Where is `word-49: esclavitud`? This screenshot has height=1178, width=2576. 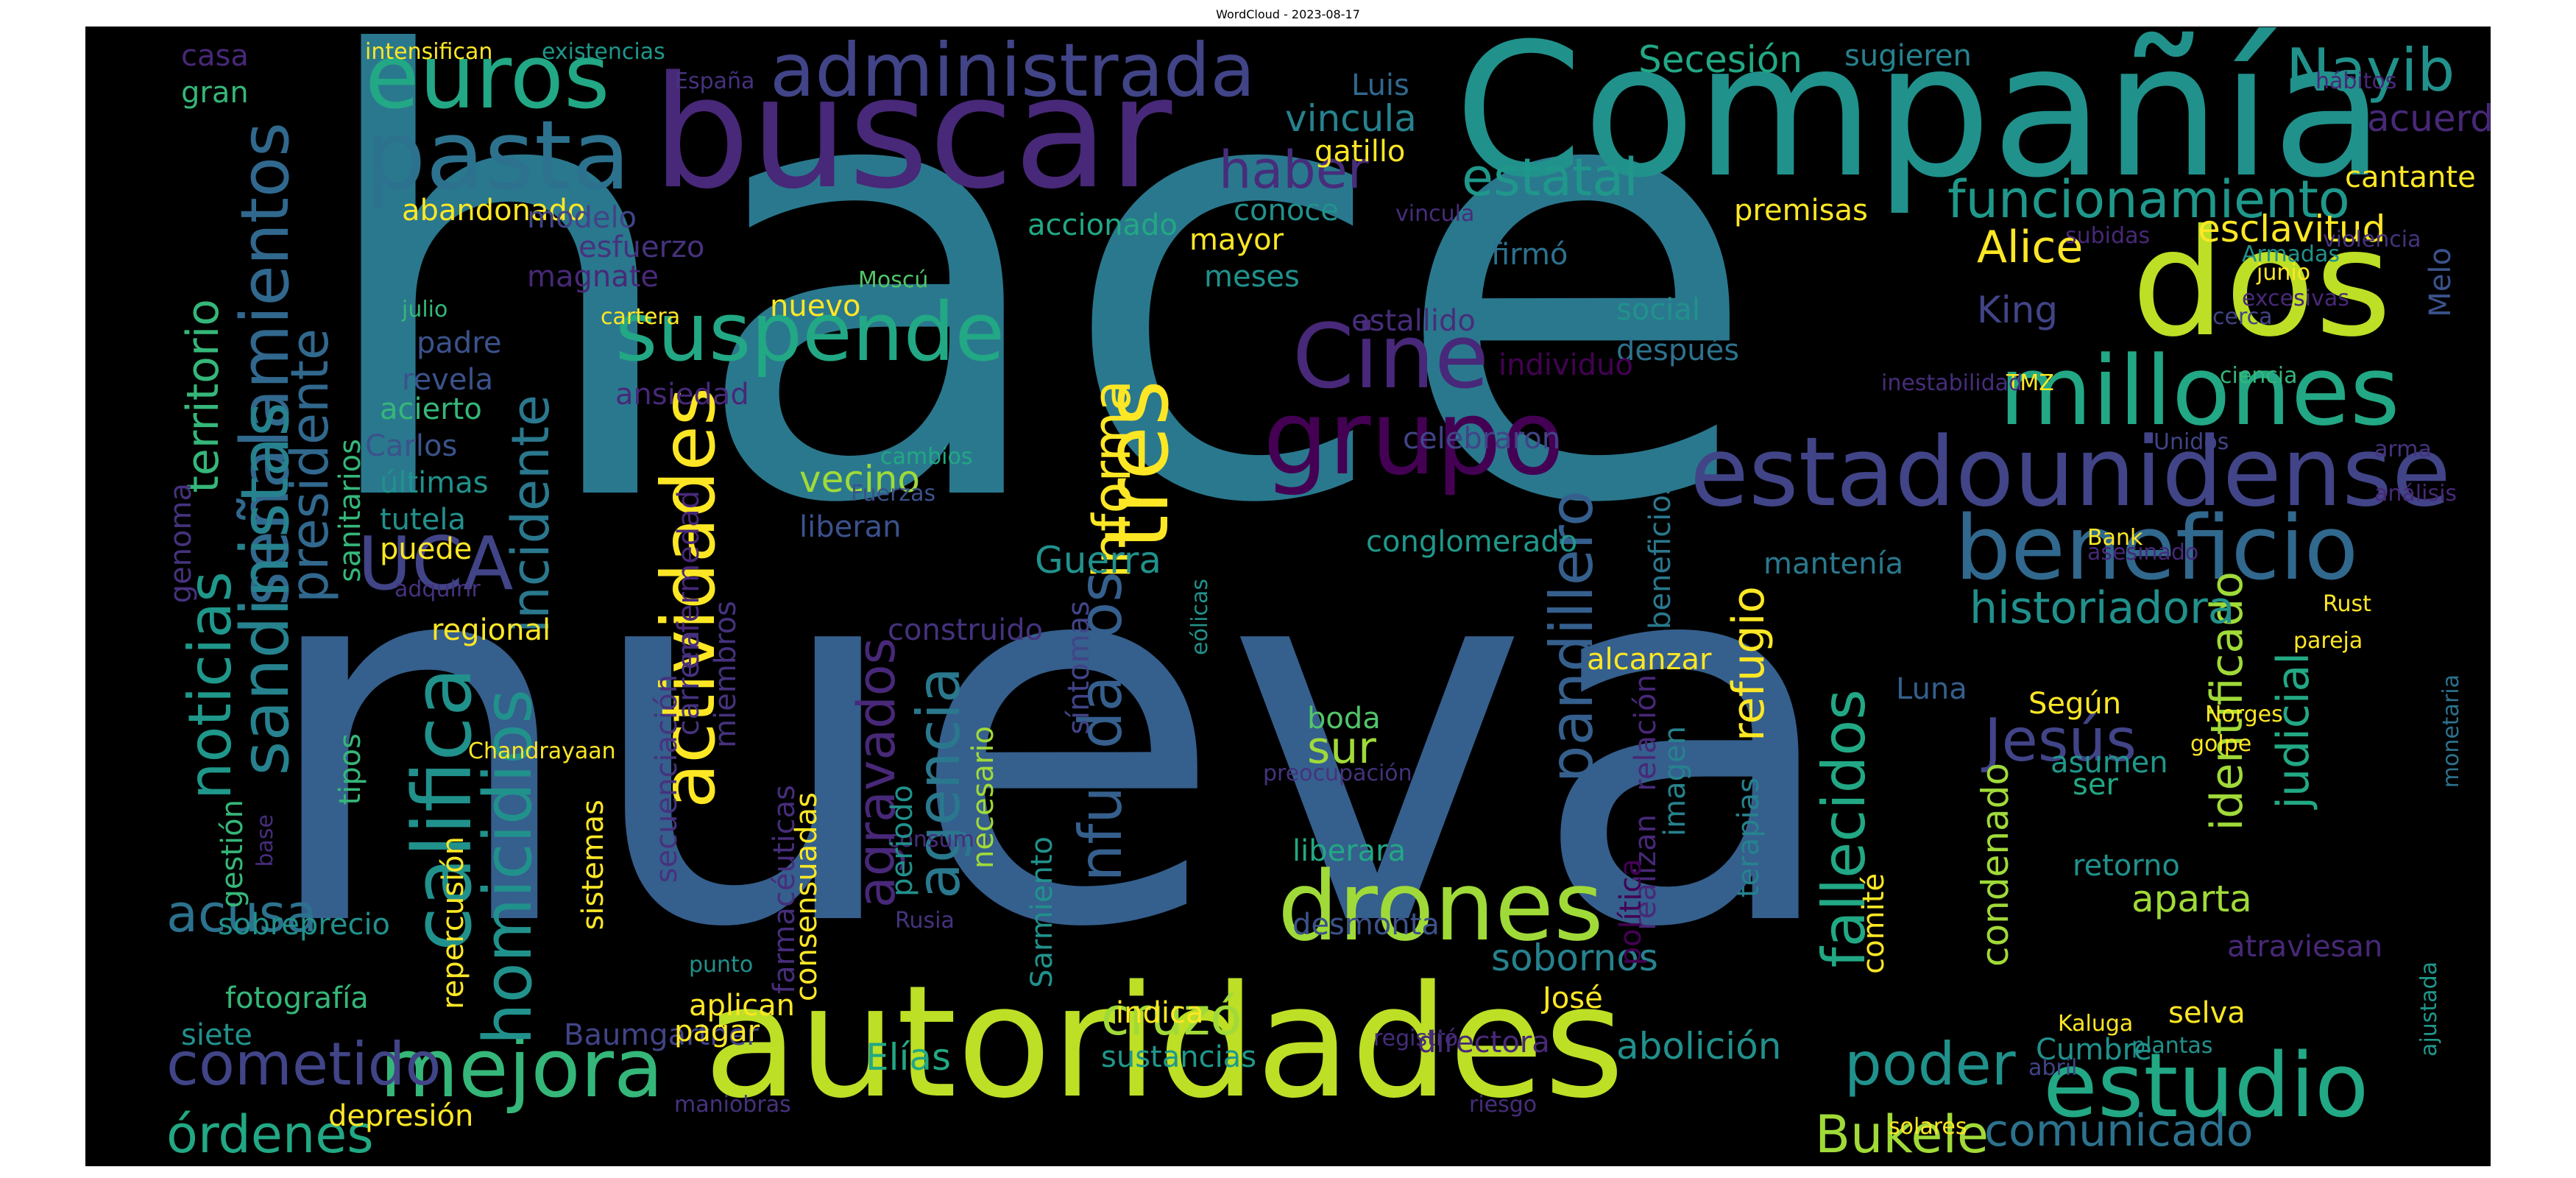 word-49: esclavitud is located at coordinates (2292, 229).